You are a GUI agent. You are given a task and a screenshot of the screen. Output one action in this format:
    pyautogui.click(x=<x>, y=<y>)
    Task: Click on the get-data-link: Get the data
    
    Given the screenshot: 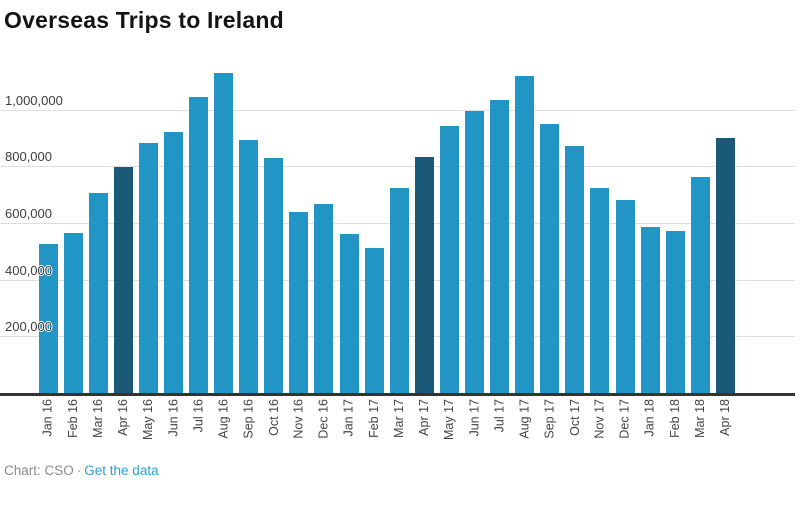 What is the action you would take?
    pyautogui.click(x=121, y=470)
    